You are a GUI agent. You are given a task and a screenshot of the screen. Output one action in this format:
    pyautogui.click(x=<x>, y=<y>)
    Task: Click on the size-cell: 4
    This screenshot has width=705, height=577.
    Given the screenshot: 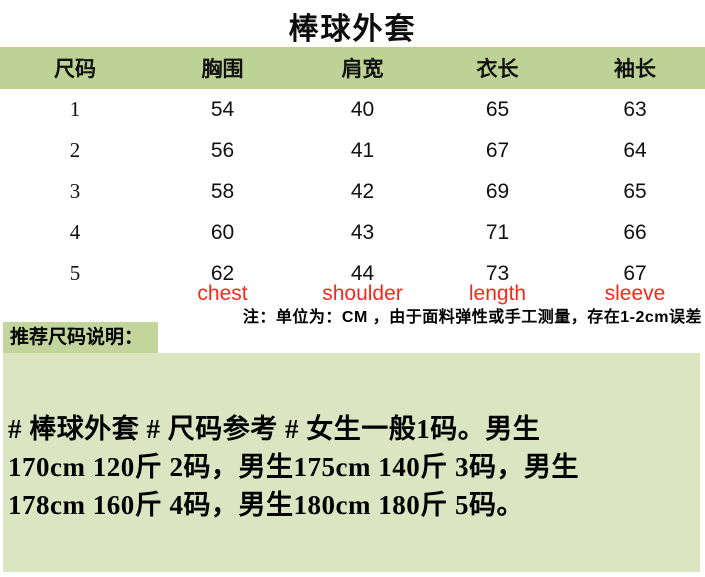 What is the action you would take?
    pyautogui.click(x=75, y=232)
    